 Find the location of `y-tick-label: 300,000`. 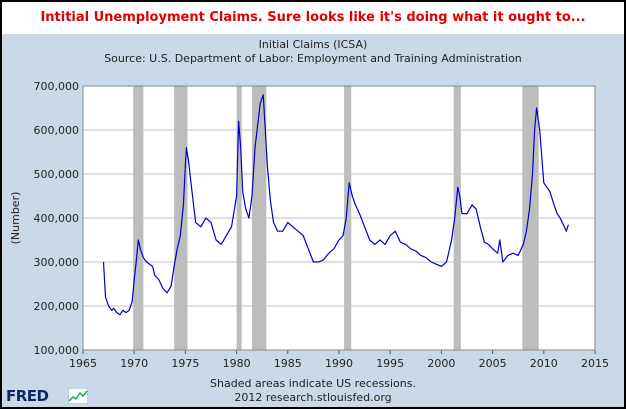

y-tick-label: 300,000 is located at coordinates (57, 262).